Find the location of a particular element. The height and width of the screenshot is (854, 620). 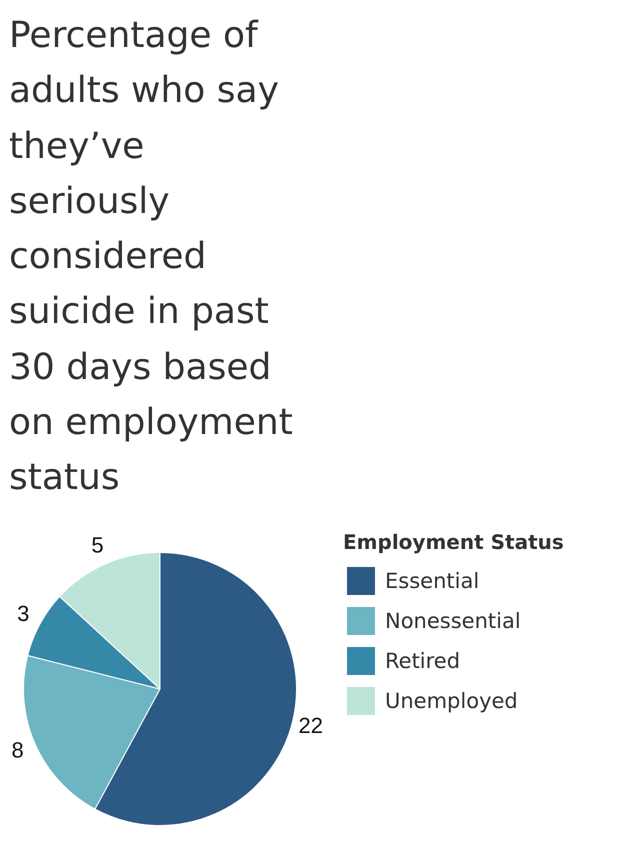

data-label: 3 is located at coordinates (23, 613).